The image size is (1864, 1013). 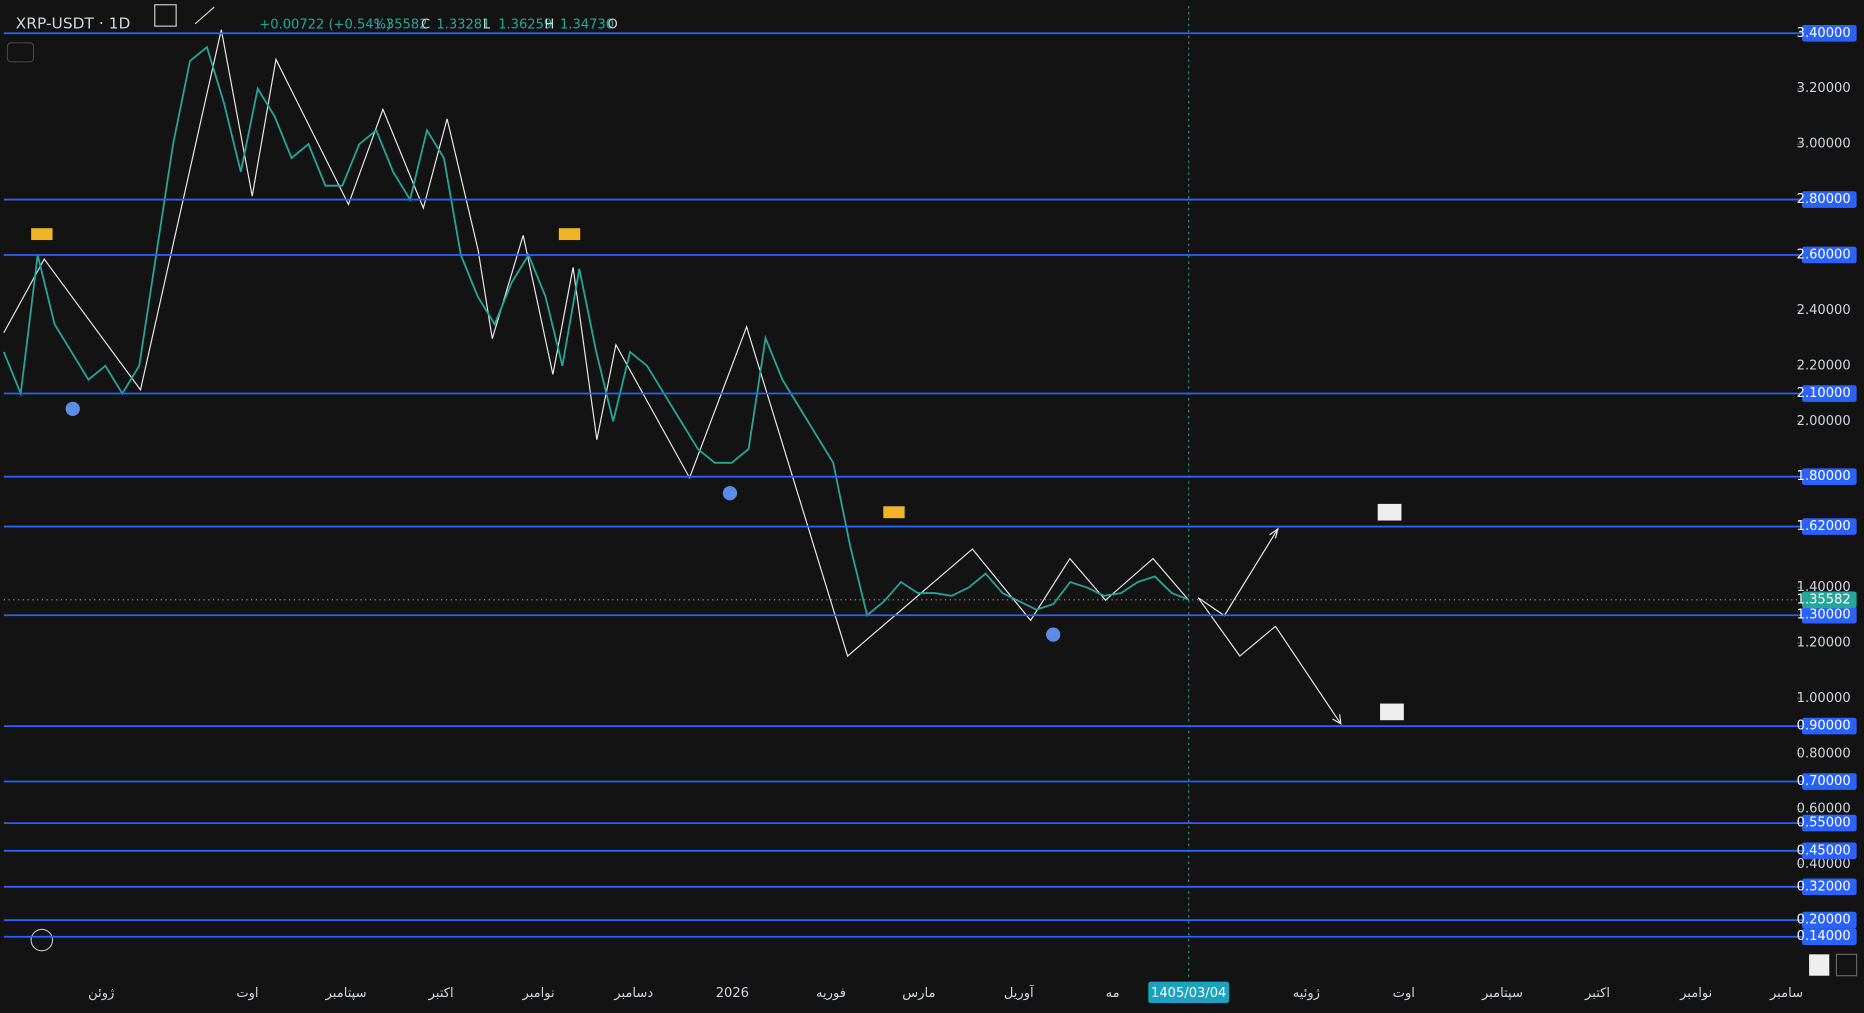 What do you see at coordinates (1824, 886) in the screenshot?
I see `level-label: 0.32000` at bounding box center [1824, 886].